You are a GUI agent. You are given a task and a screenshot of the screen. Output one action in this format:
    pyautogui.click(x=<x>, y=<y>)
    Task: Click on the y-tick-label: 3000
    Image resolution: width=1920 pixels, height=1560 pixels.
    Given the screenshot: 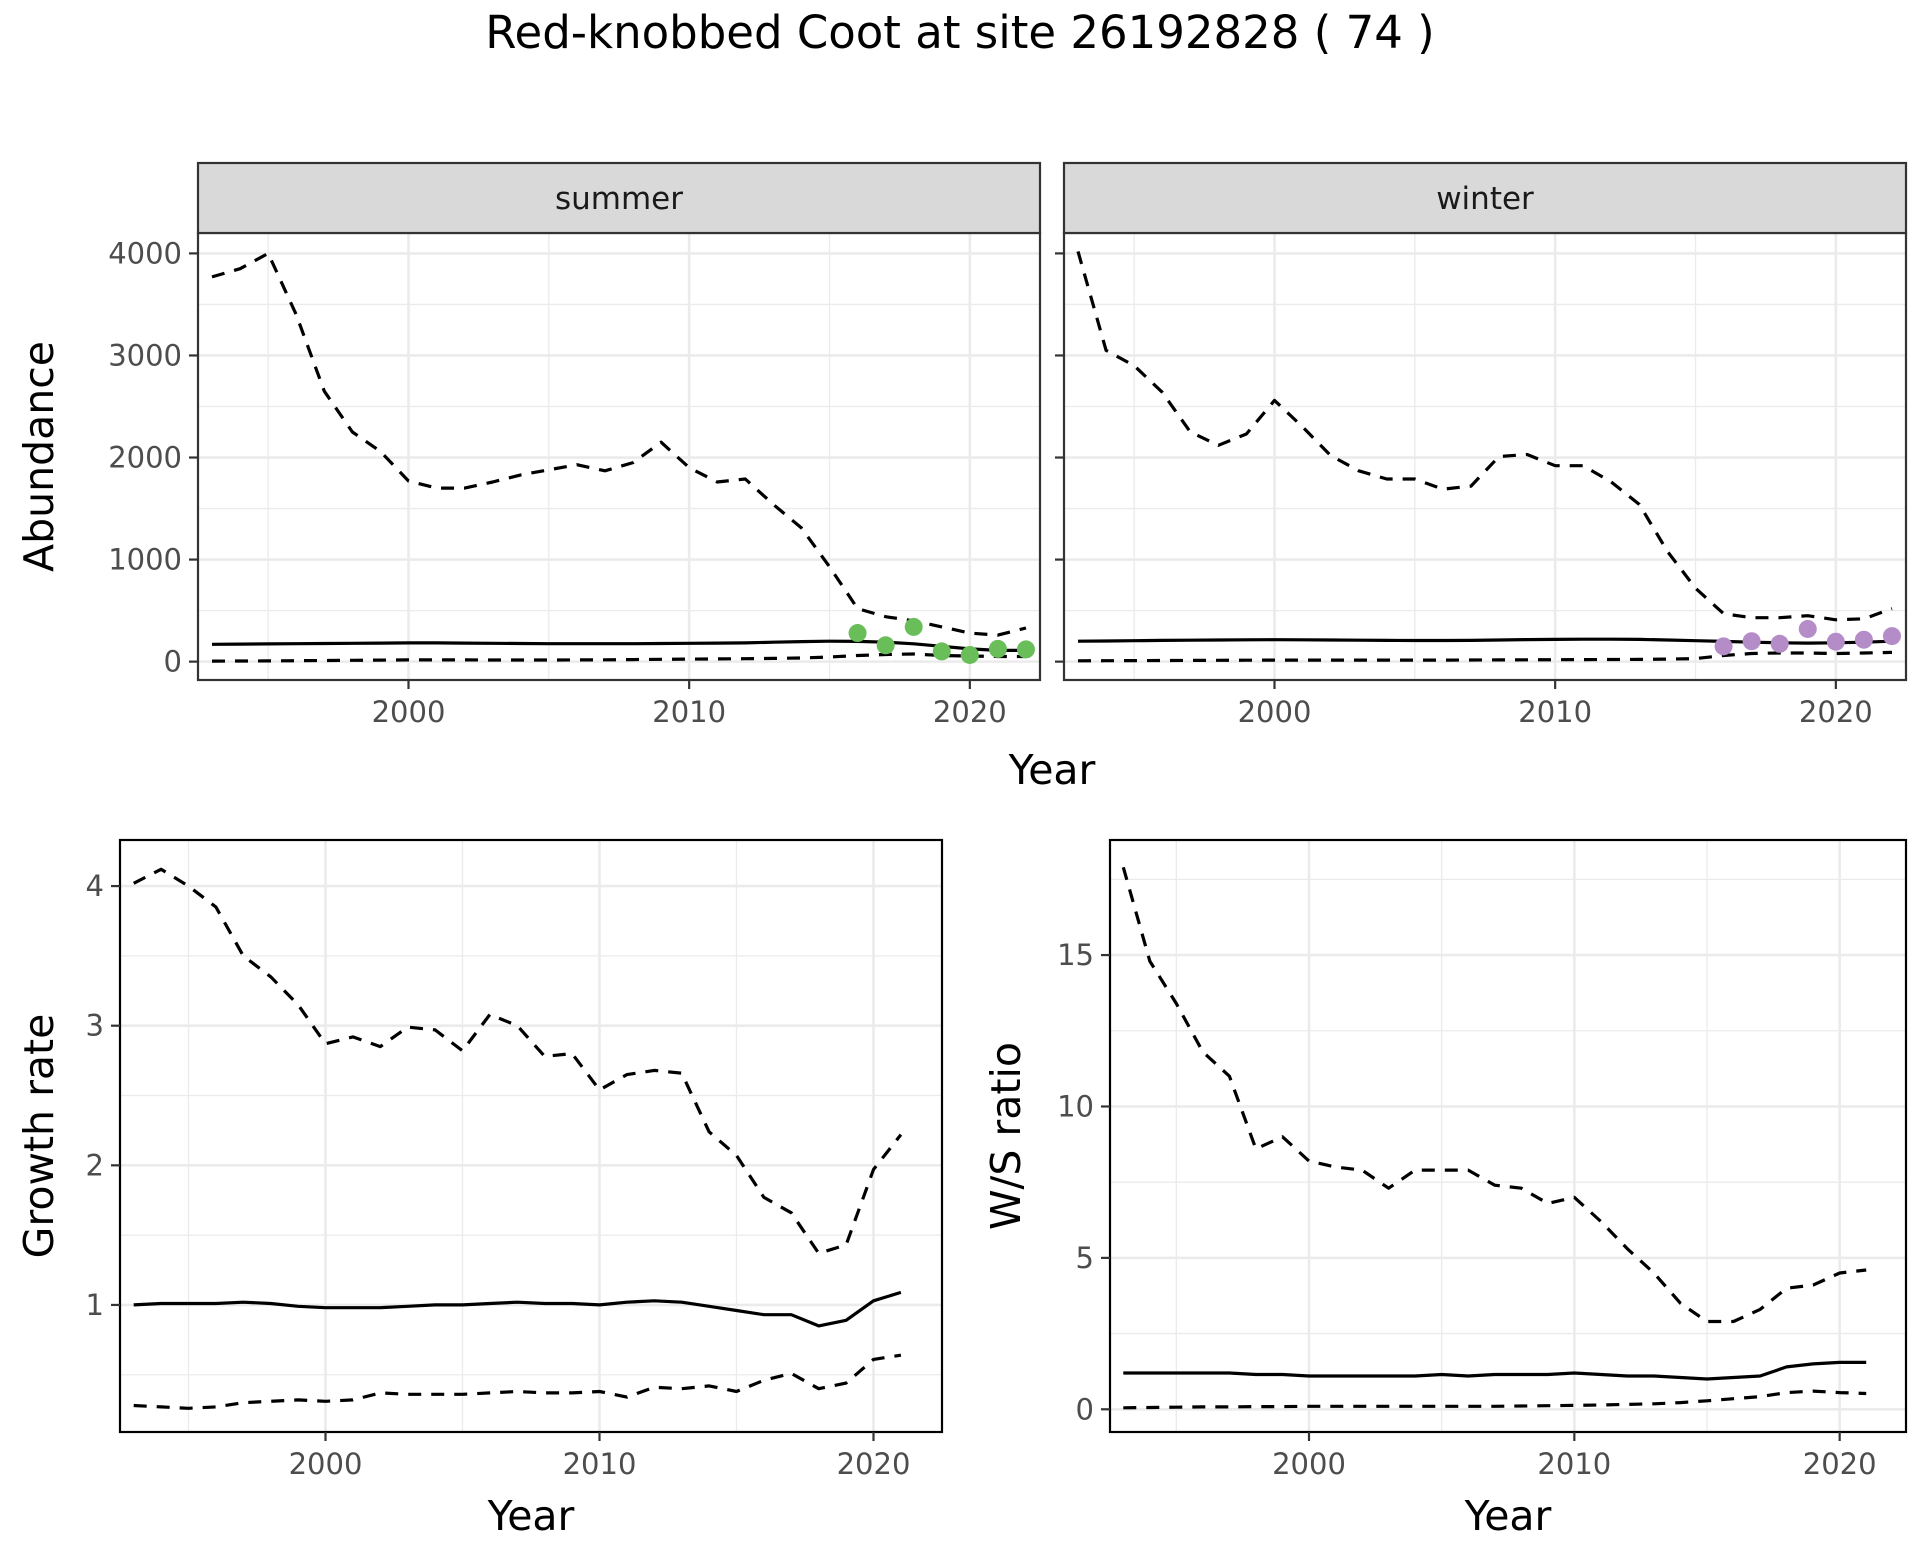 What is the action you would take?
    pyautogui.click(x=145, y=355)
    